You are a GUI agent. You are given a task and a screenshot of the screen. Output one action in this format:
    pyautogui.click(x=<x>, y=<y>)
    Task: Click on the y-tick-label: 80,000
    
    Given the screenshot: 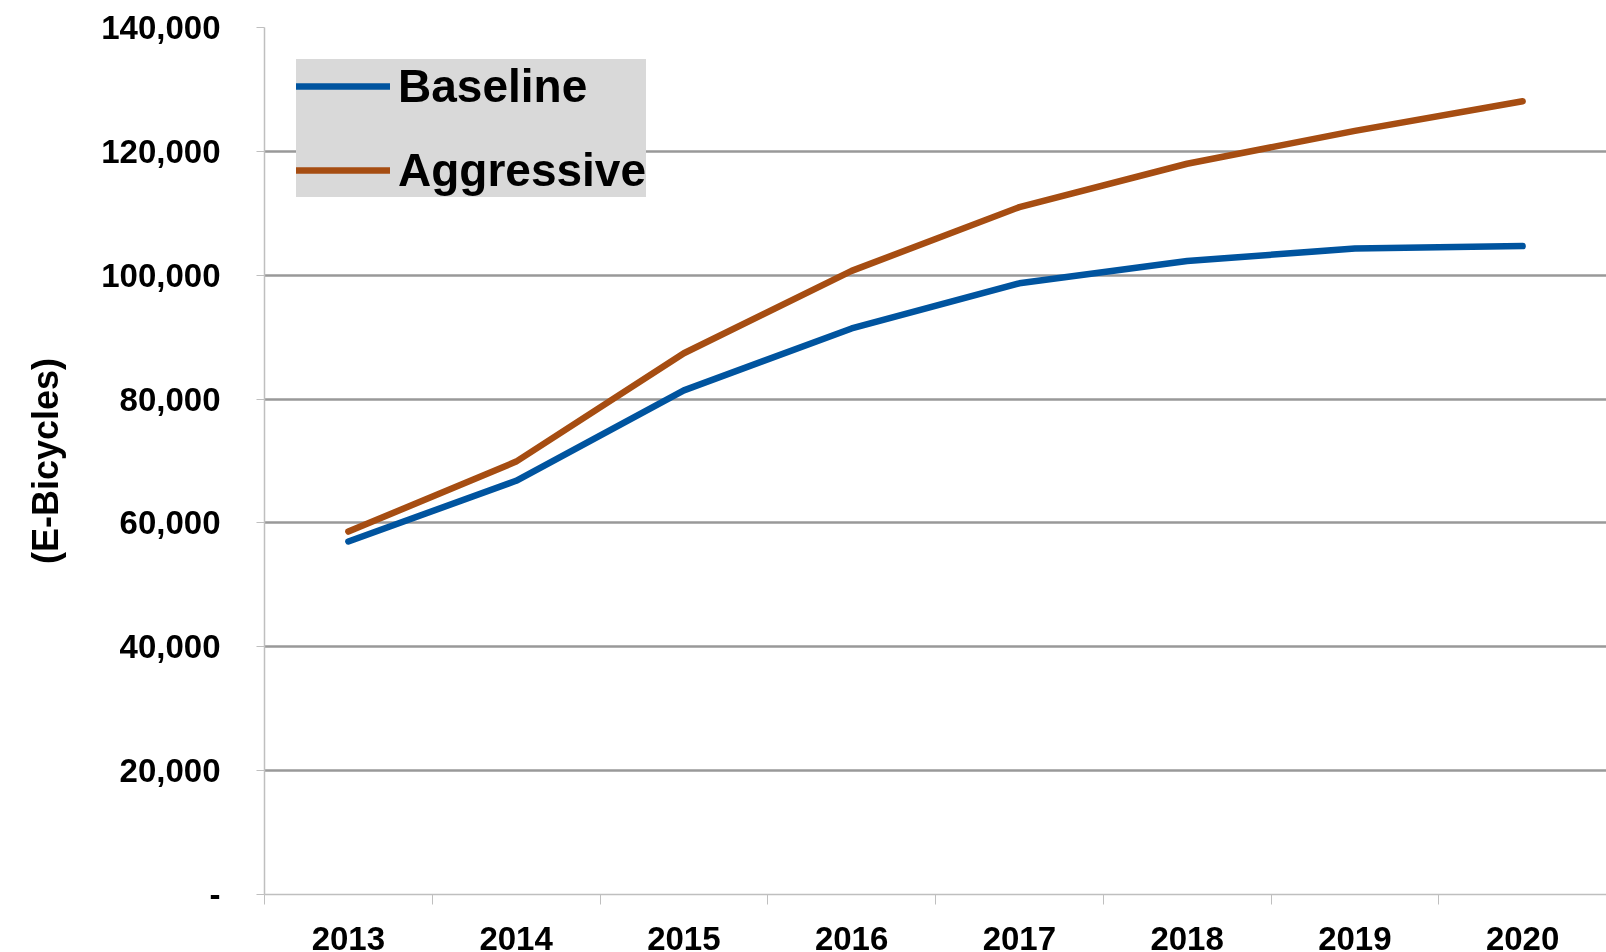 What is the action you would take?
    pyautogui.click(x=170, y=399)
    